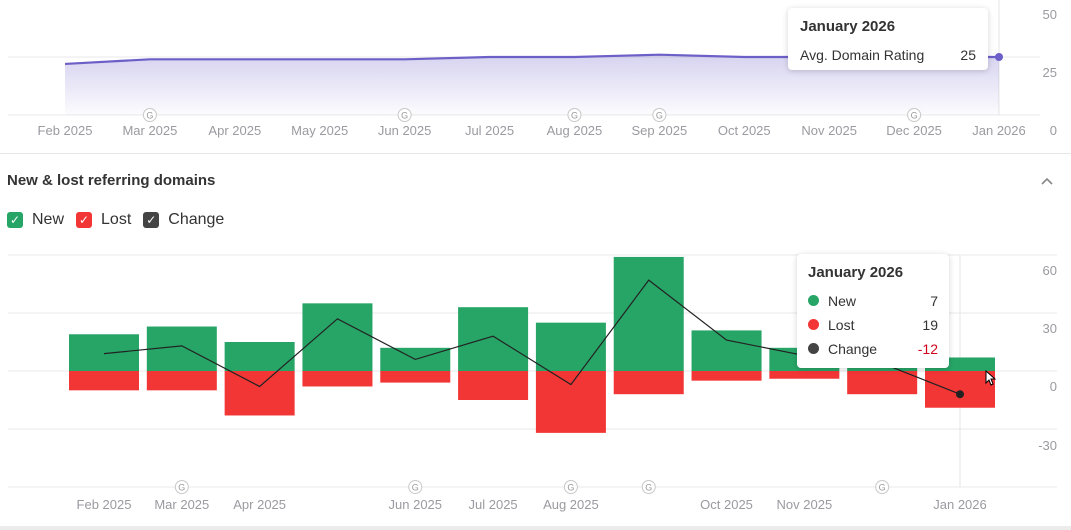 The height and width of the screenshot is (530, 1071). What do you see at coordinates (319, 130) in the screenshot?
I see `x-tick-label: May 2025` at bounding box center [319, 130].